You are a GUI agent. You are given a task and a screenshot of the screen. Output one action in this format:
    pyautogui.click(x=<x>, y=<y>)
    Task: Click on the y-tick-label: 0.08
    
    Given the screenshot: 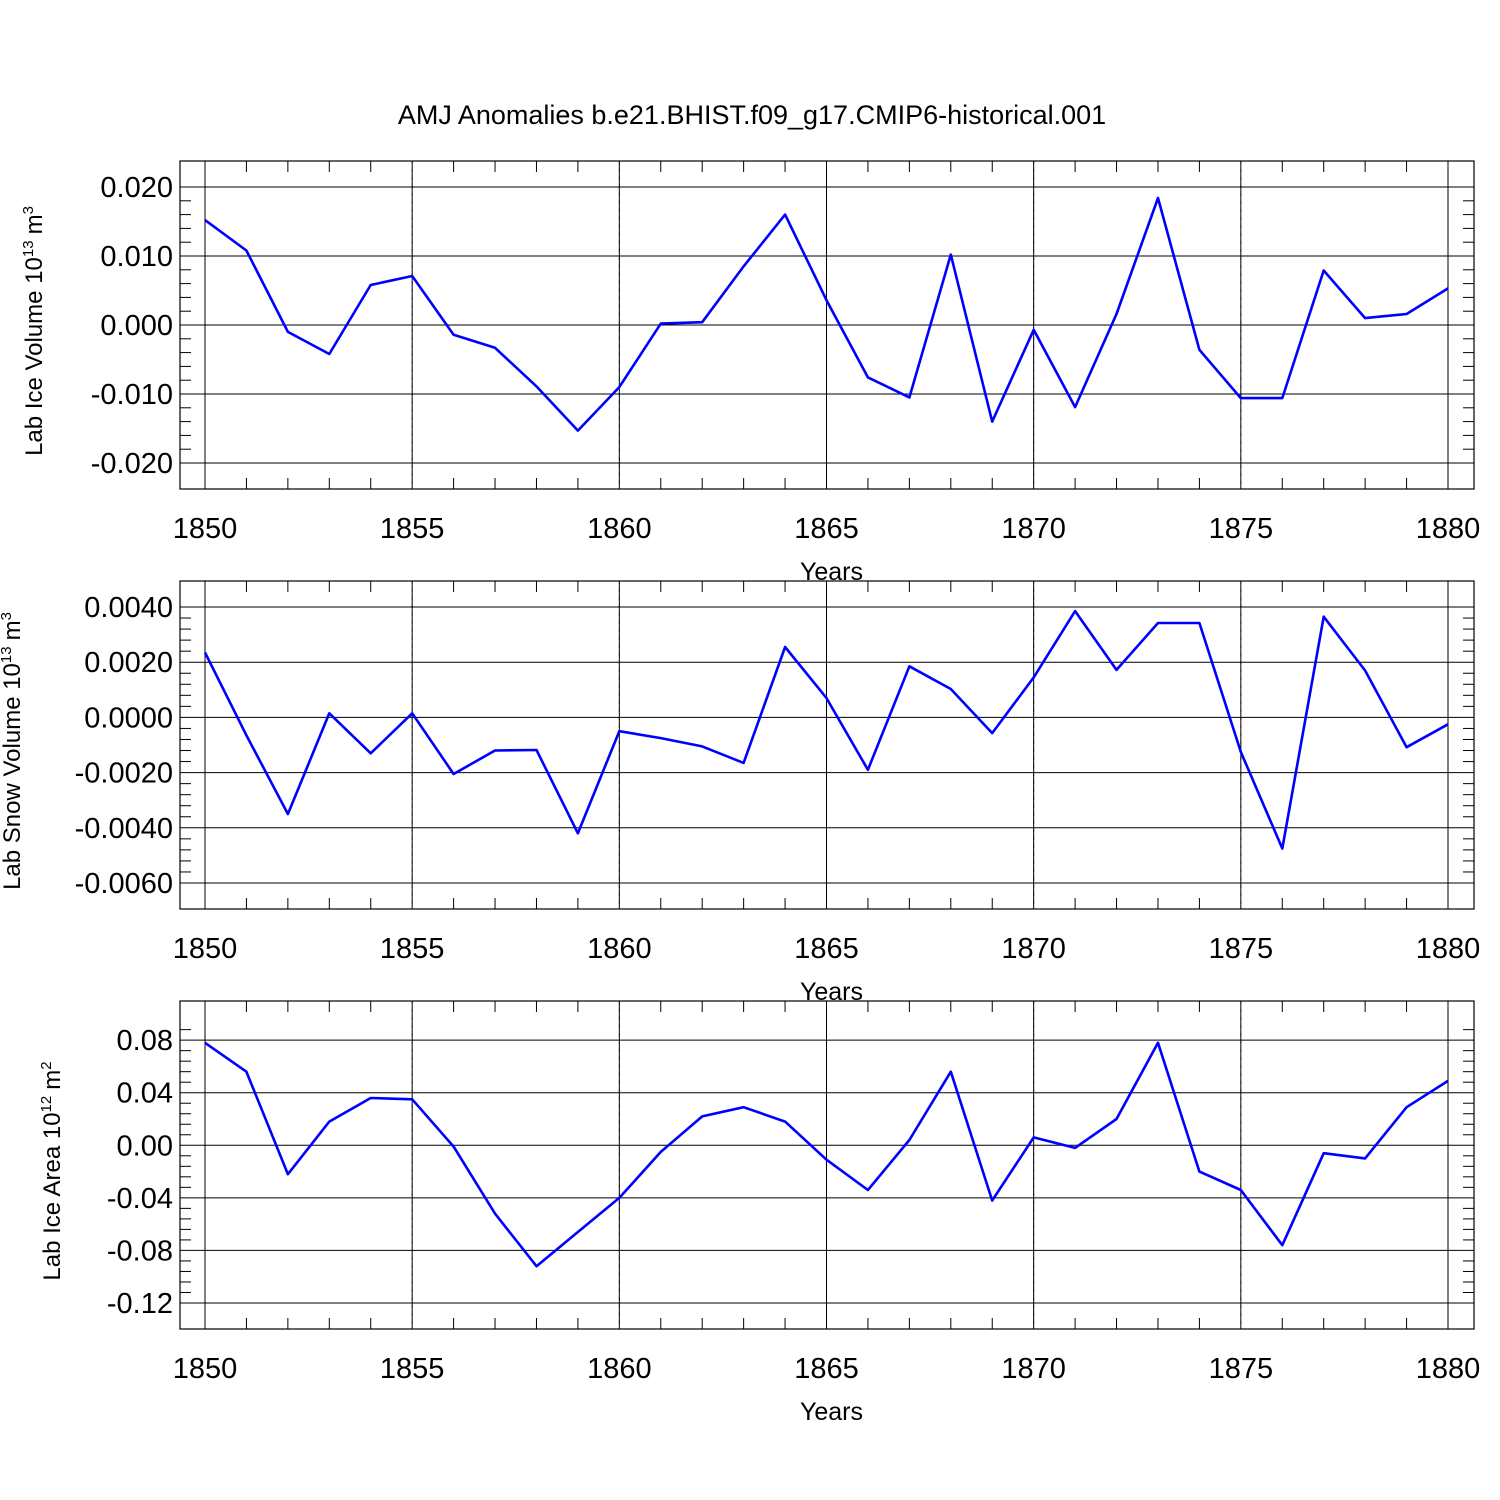 What is the action you would take?
    pyautogui.click(x=145, y=1041)
    